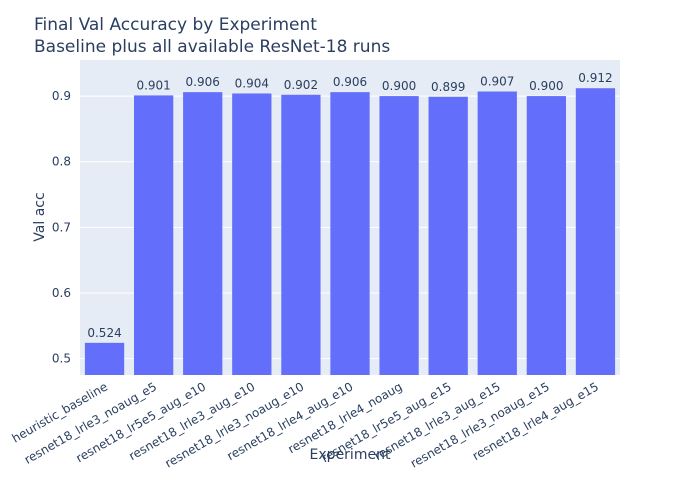 Image resolution: width=700 pixels, height=500 pixels. What do you see at coordinates (252, 83) in the screenshot?
I see `data-label: 0.904` at bounding box center [252, 83].